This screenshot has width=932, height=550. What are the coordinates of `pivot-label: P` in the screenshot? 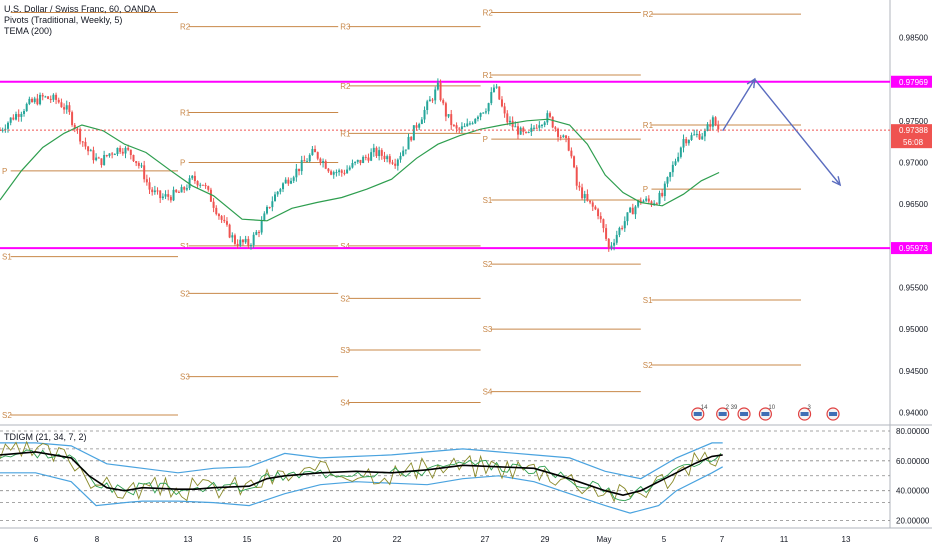 It's located at (645, 189).